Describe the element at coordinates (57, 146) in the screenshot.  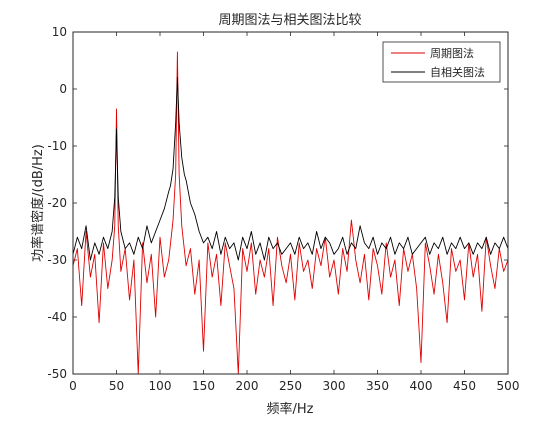
I see `y-tick-label: -10` at that location.